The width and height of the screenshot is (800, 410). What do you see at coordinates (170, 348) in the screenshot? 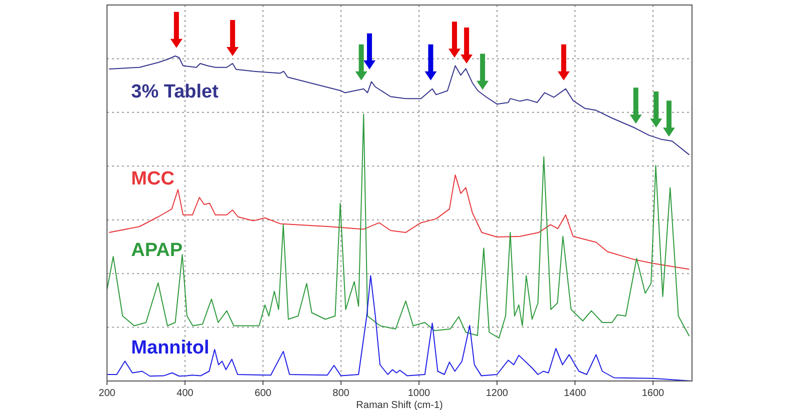
I see `series-label: Mannitol` at bounding box center [170, 348].